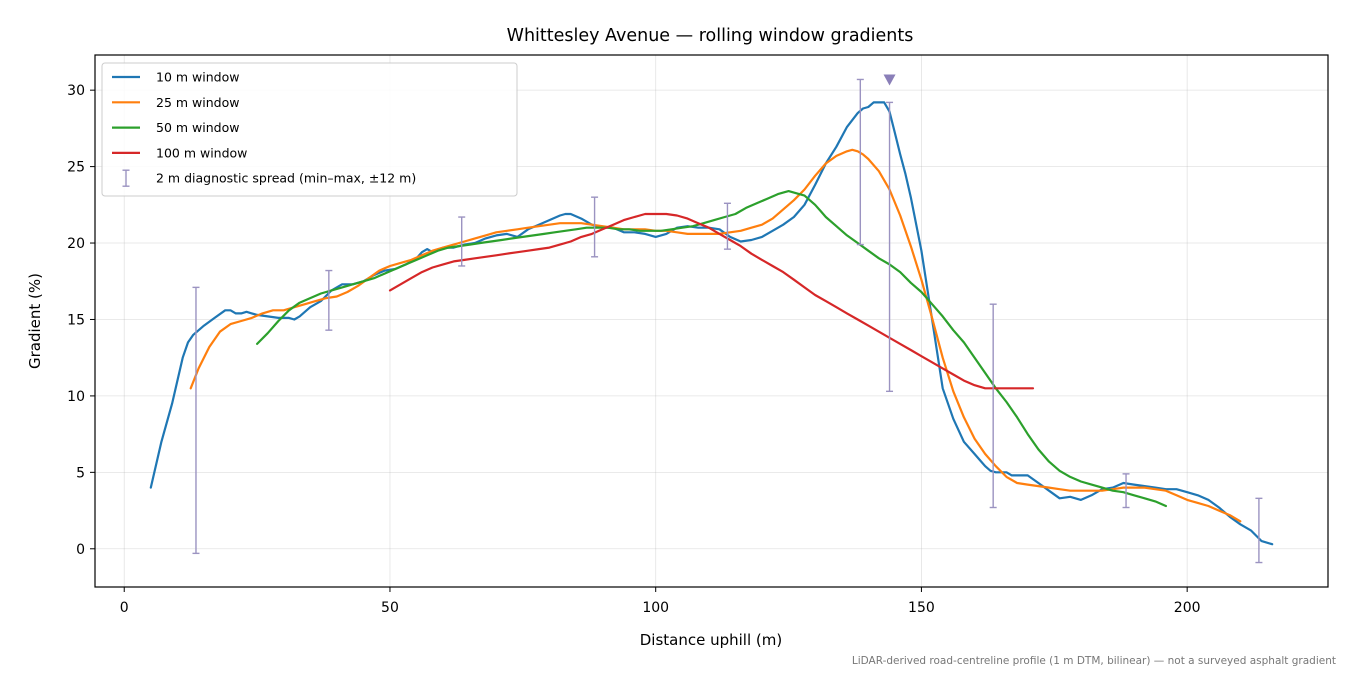 This screenshot has width=1350, height=675. Describe the element at coordinates (76, 397) in the screenshot. I see `y-tick-label: 10` at that location.